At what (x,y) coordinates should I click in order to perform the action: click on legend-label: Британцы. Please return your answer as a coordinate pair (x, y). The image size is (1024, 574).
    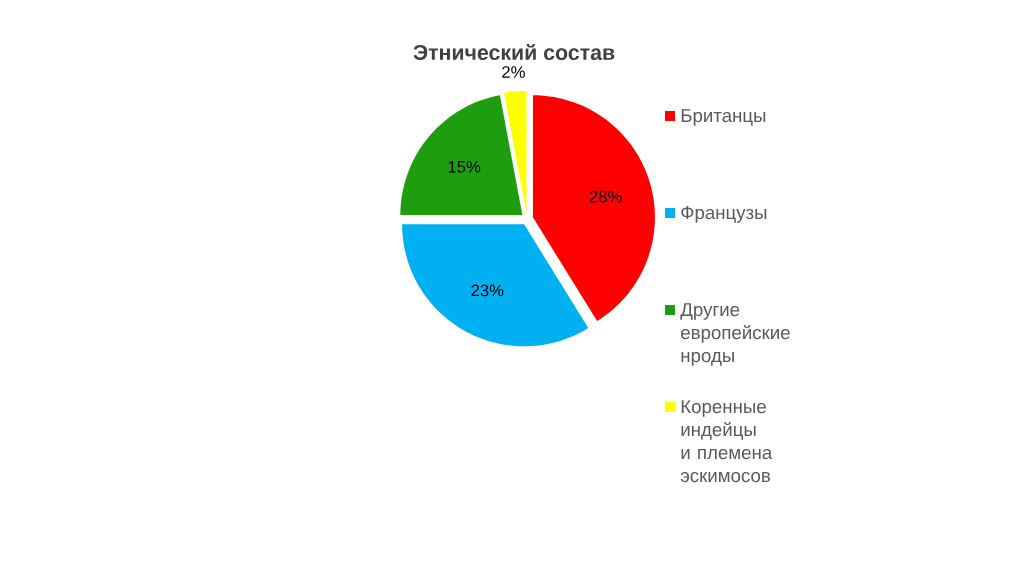
    Looking at the image, I should click on (723, 117).